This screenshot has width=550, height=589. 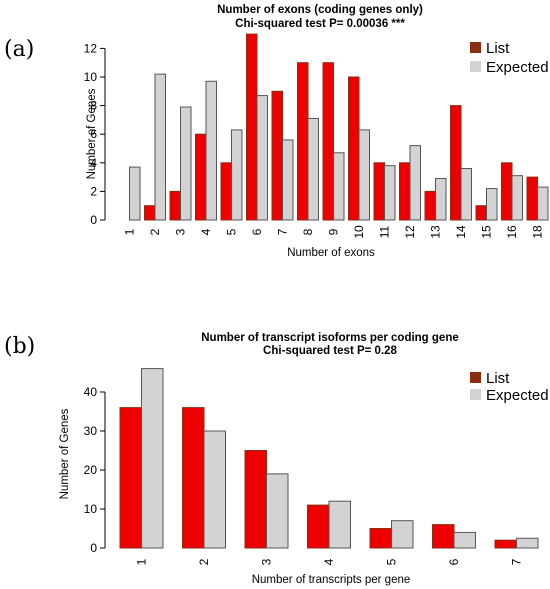 I want to click on panel-a-x-tick-label: 1, so click(x=130, y=231).